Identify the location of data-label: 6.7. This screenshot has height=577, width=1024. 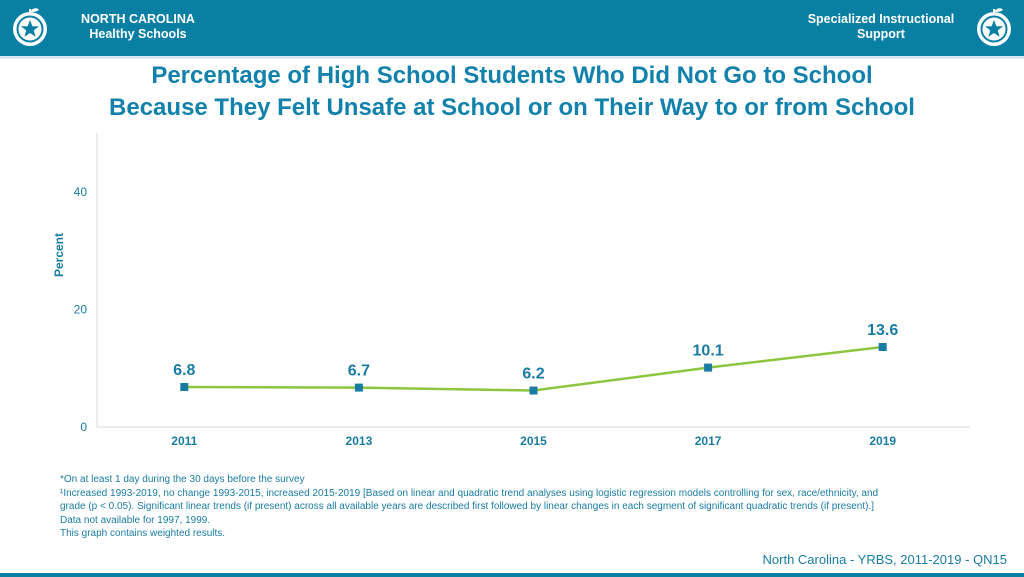
(359, 371).